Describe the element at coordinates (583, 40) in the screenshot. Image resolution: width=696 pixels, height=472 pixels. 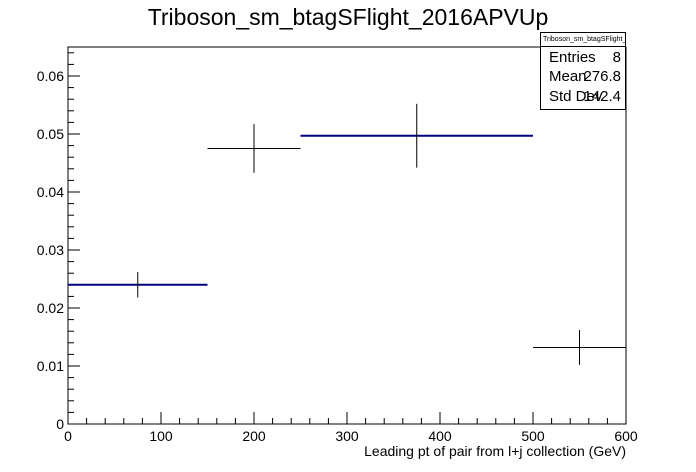
I see `stats-title: Triboson_sm_btagSFlight_2016APVUp` at that location.